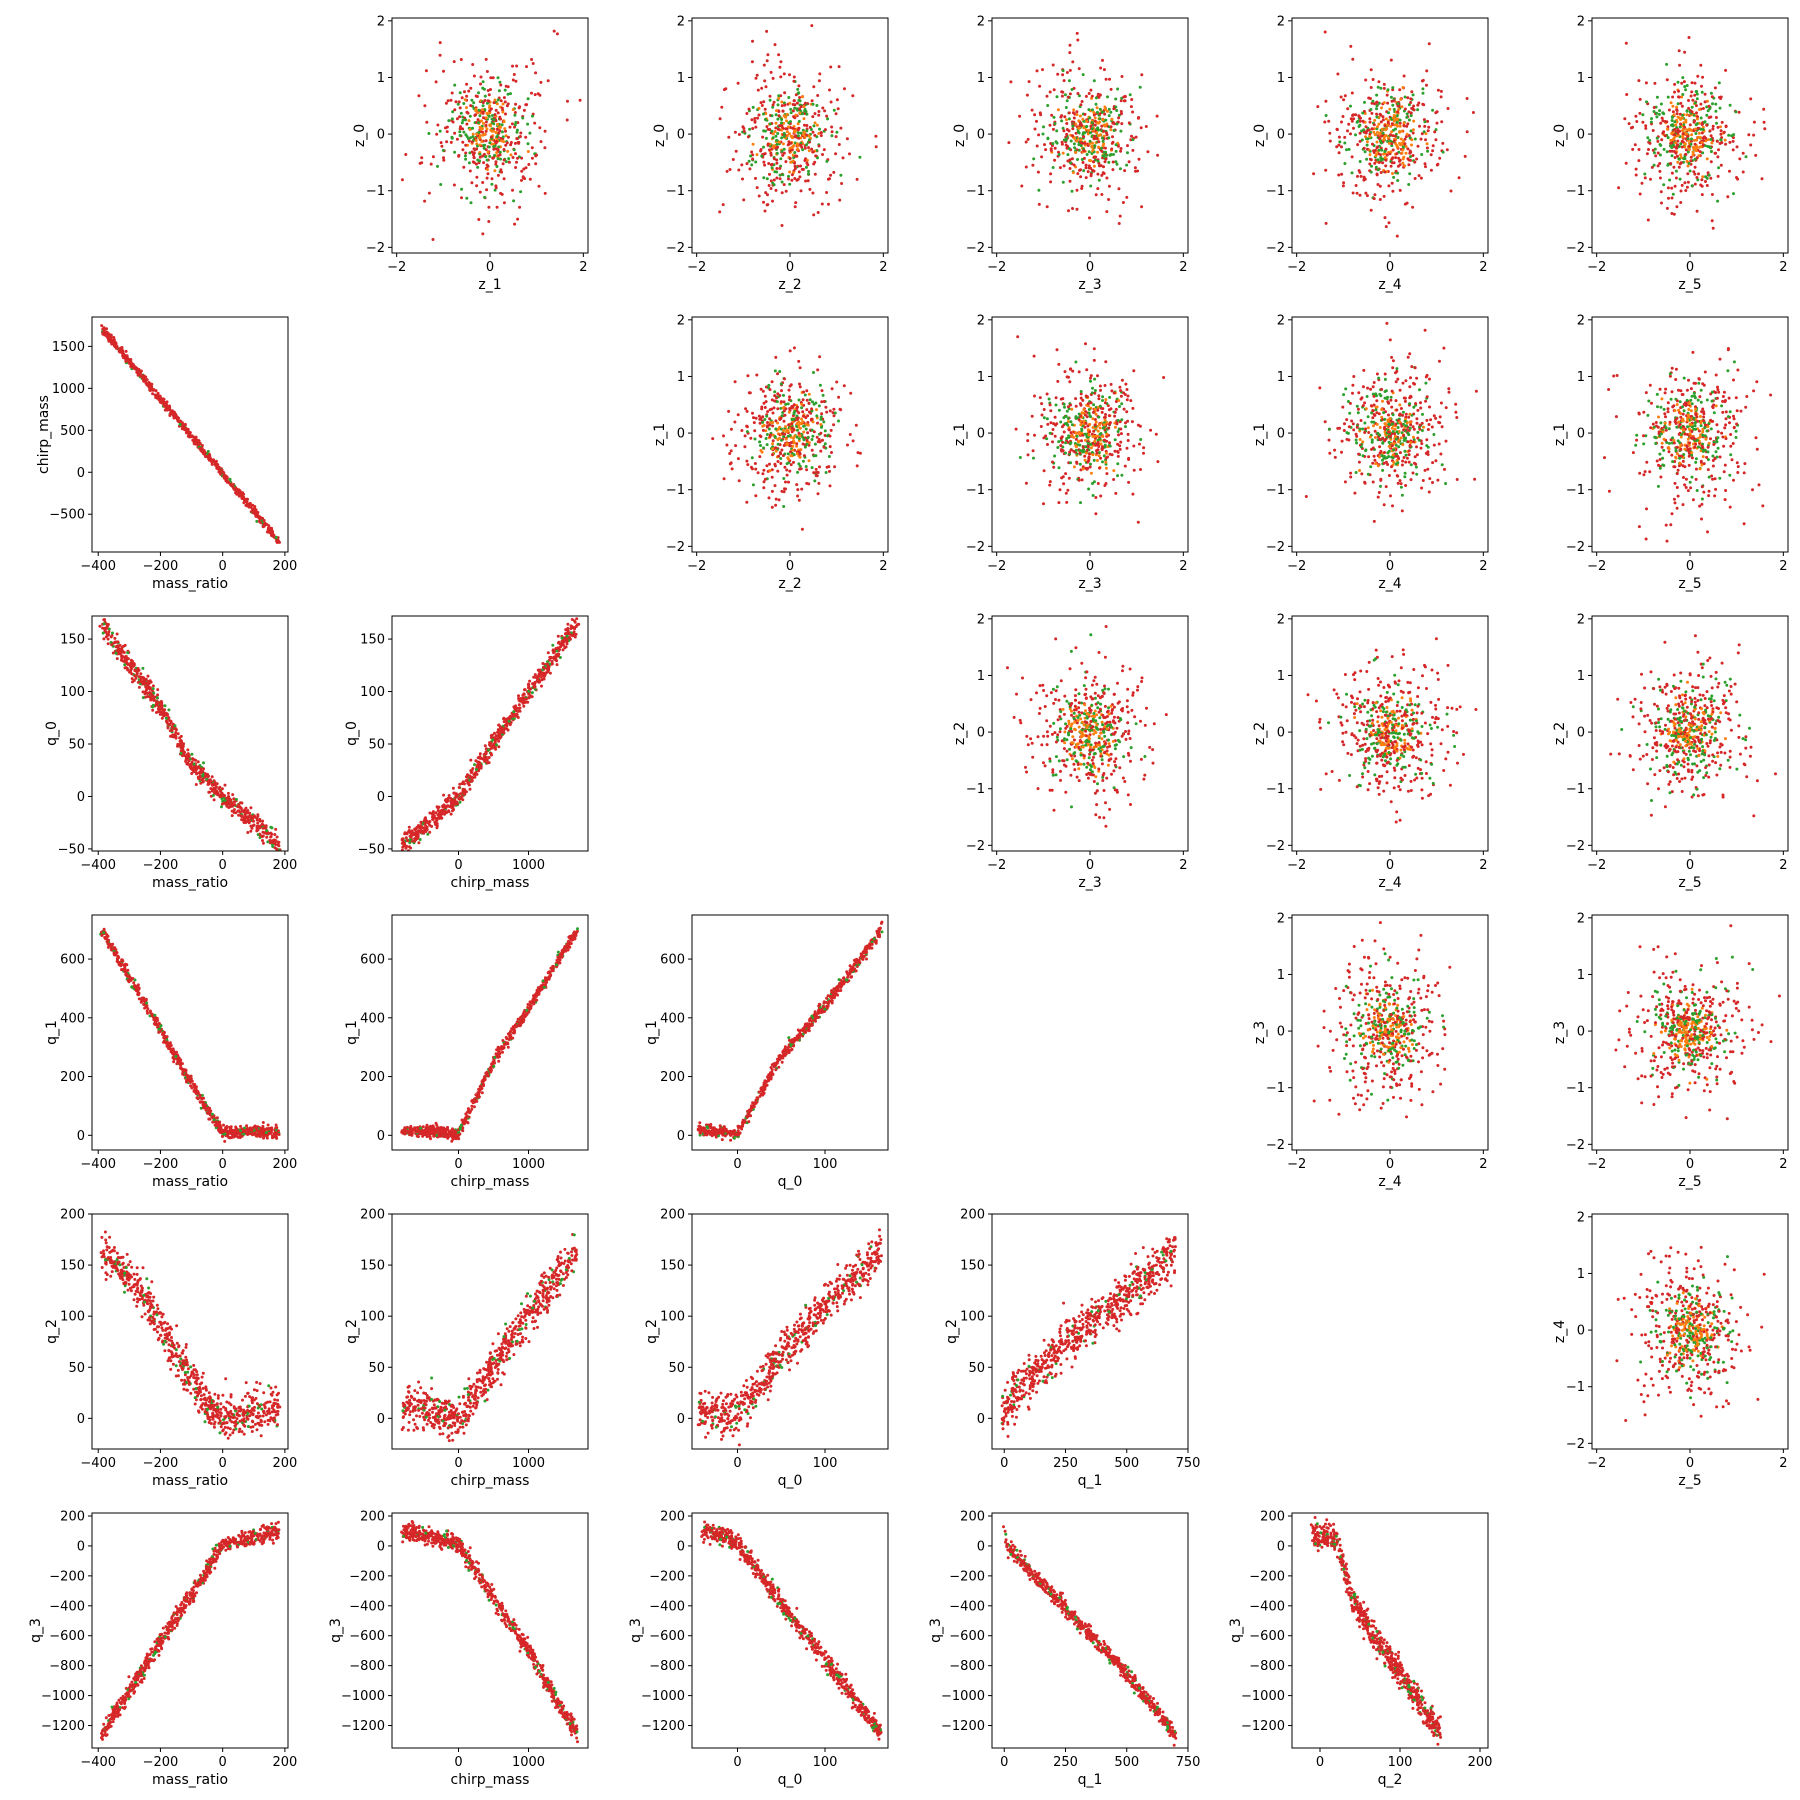  I want to click on x-axis-label: z_2, so click(789, 285).